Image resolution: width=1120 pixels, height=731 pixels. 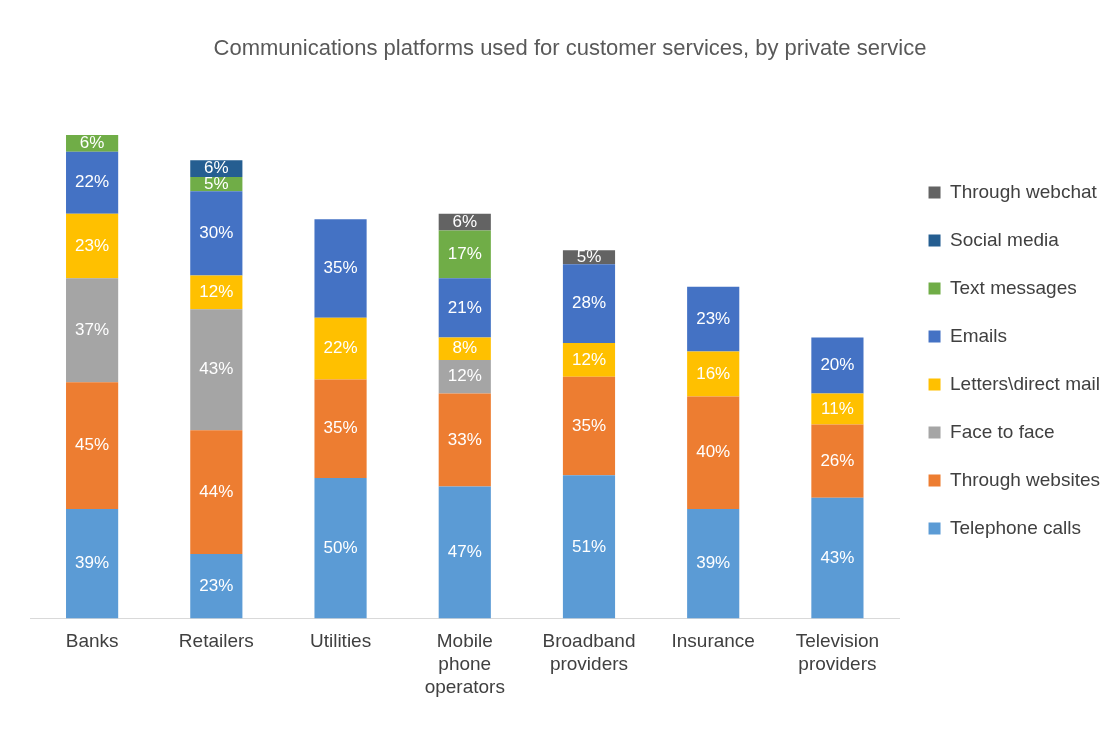 I want to click on legend-label: Telephone calls, so click(x=1016, y=527).